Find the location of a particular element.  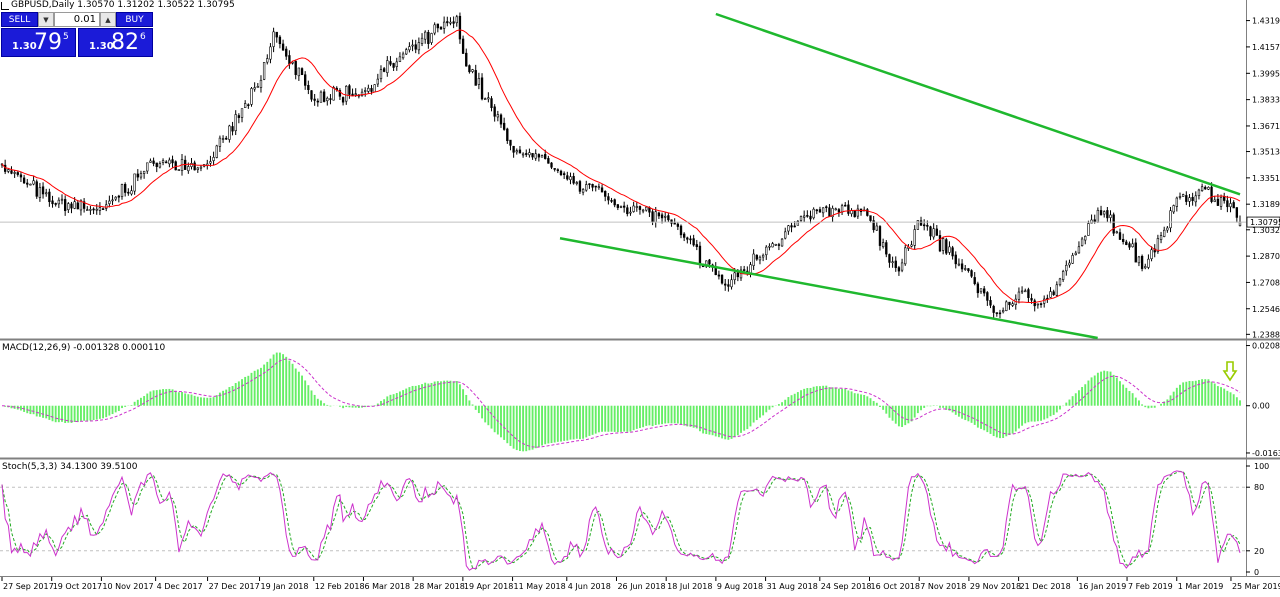

buy-button: BUY is located at coordinates (134, 19).